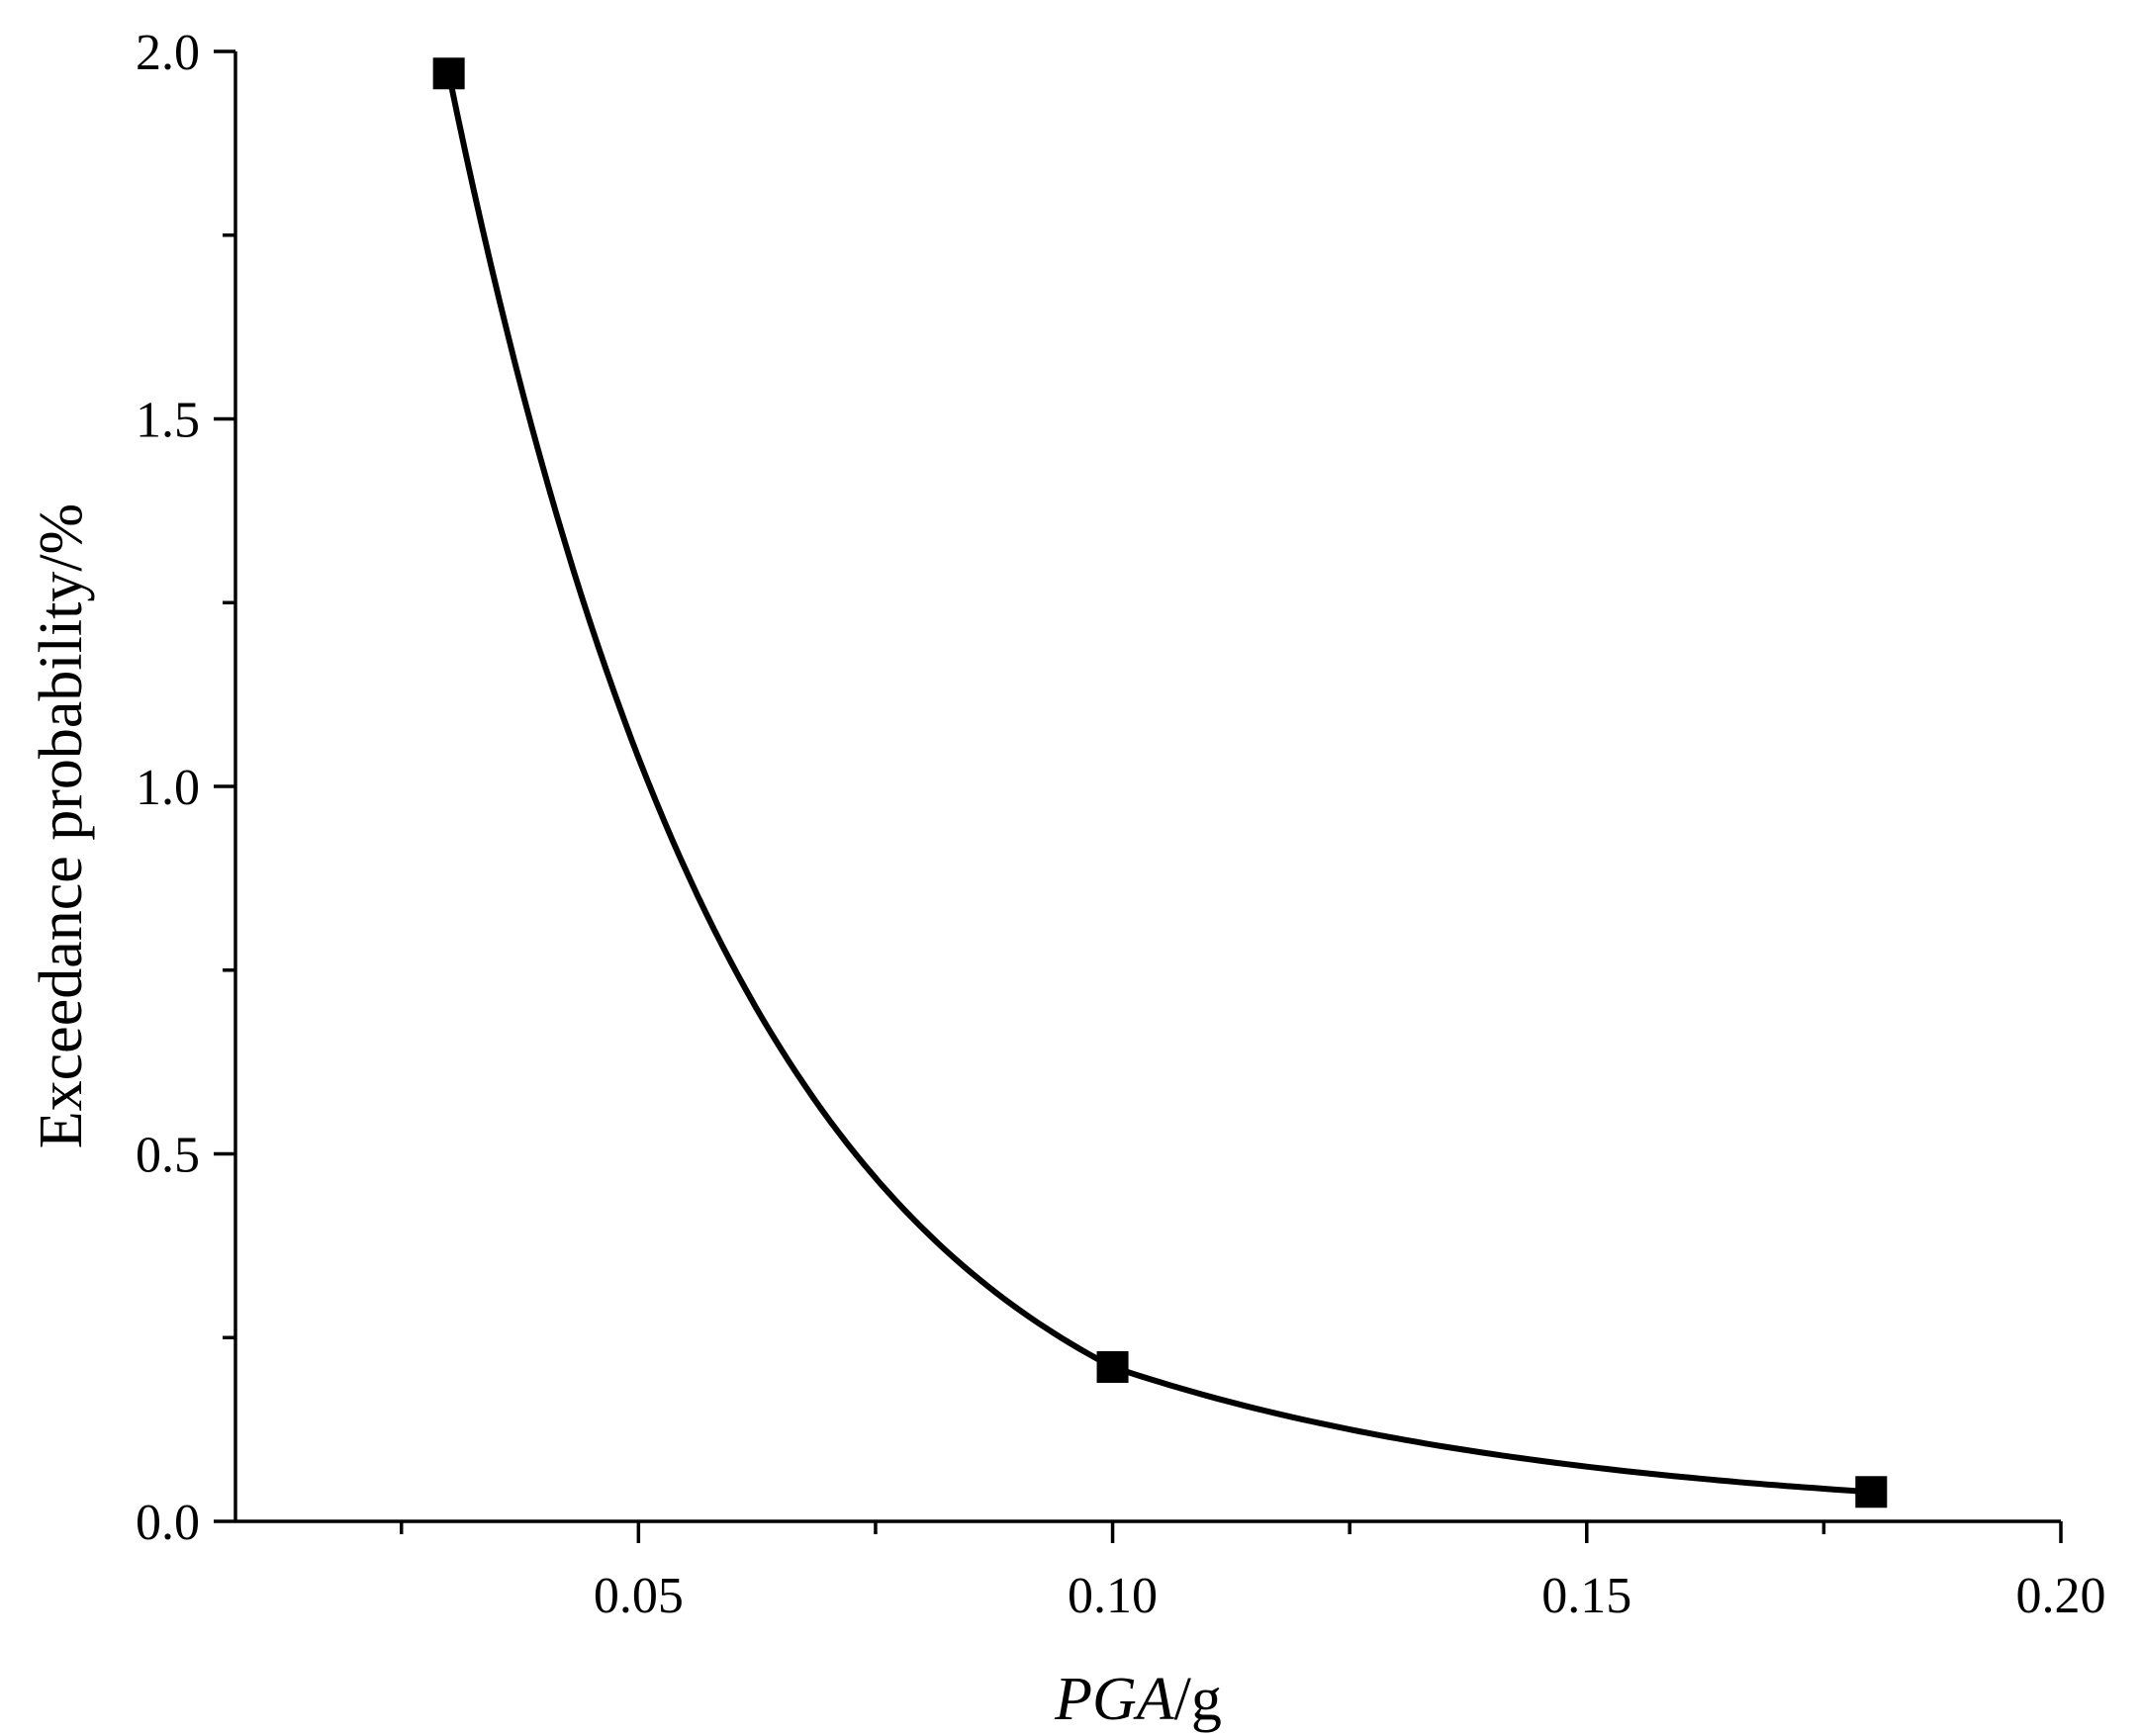  What do you see at coordinates (1198, 1699) in the screenshot?
I see `x-axis-title-unit: /g` at bounding box center [1198, 1699].